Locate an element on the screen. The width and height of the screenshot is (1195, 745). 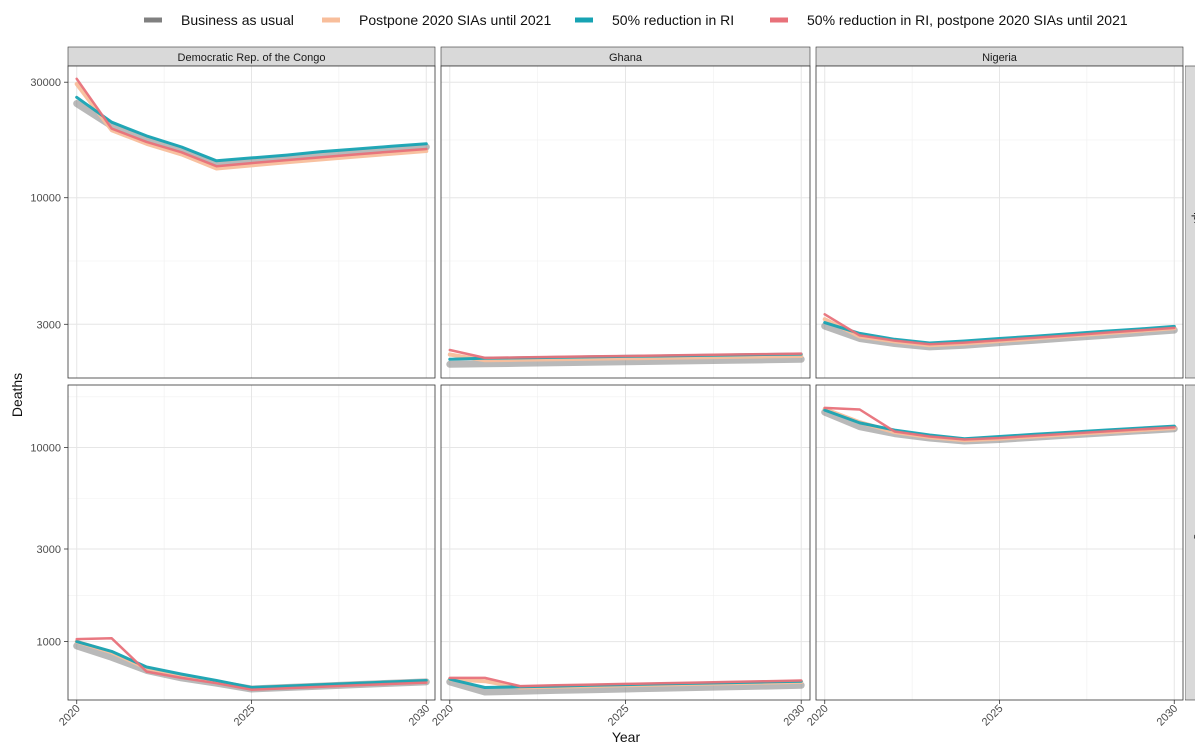
panel-ghana-notre-dame is located at coordinates (625, 542).